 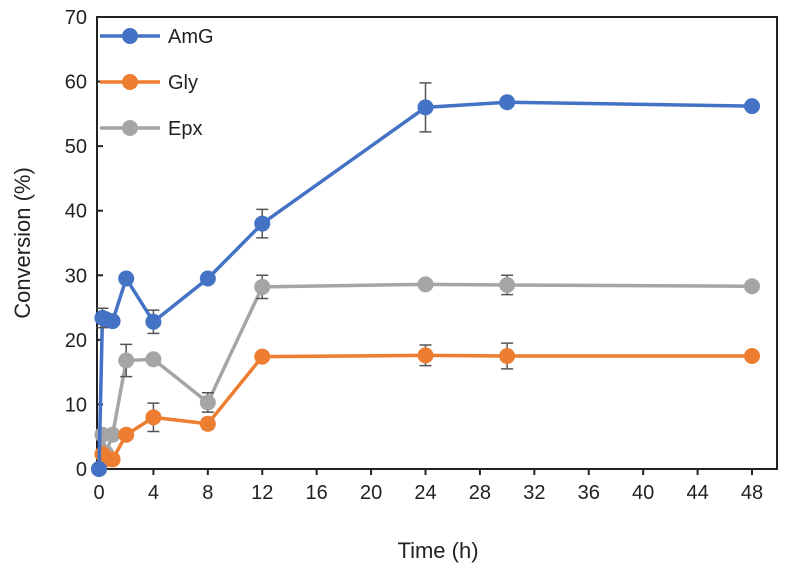 What do you see at coordinates (76, 83) in the screenshot?
I see `y-tick-label: 60` at bounding box center [76, 83].